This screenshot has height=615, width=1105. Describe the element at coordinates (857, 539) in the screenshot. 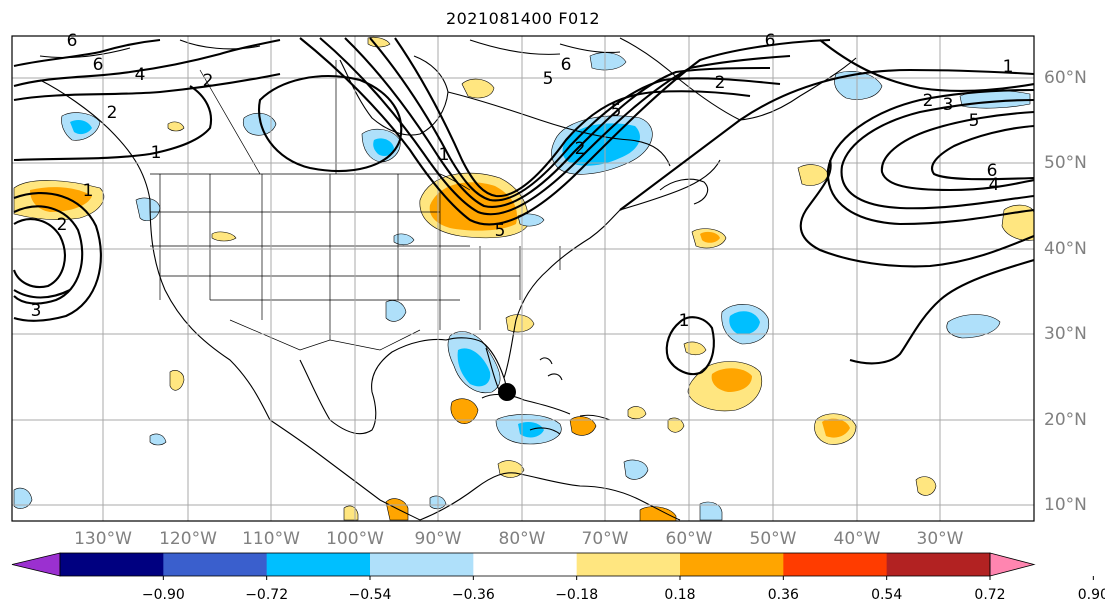

I see `longitude-label: 40°W` at that location.